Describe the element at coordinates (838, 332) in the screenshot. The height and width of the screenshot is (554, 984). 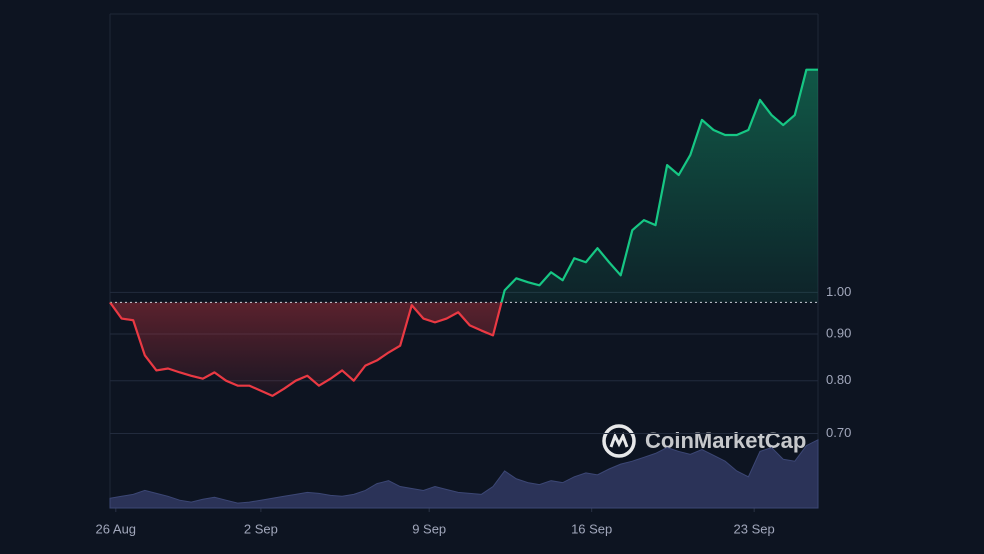
I see `y-tick-label: 0.90` at that location.